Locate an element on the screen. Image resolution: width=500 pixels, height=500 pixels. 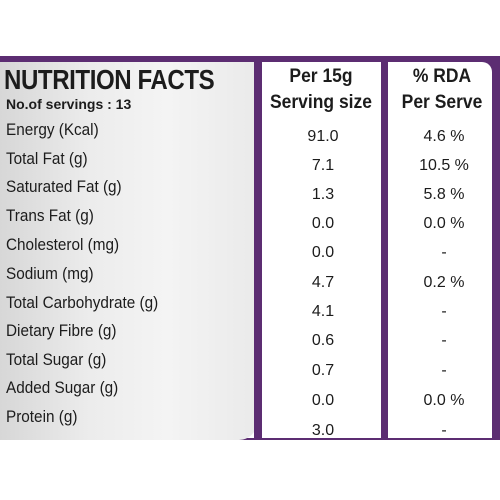
nutrient-label: Total Fat (g) is located at coordinates (47, 158).